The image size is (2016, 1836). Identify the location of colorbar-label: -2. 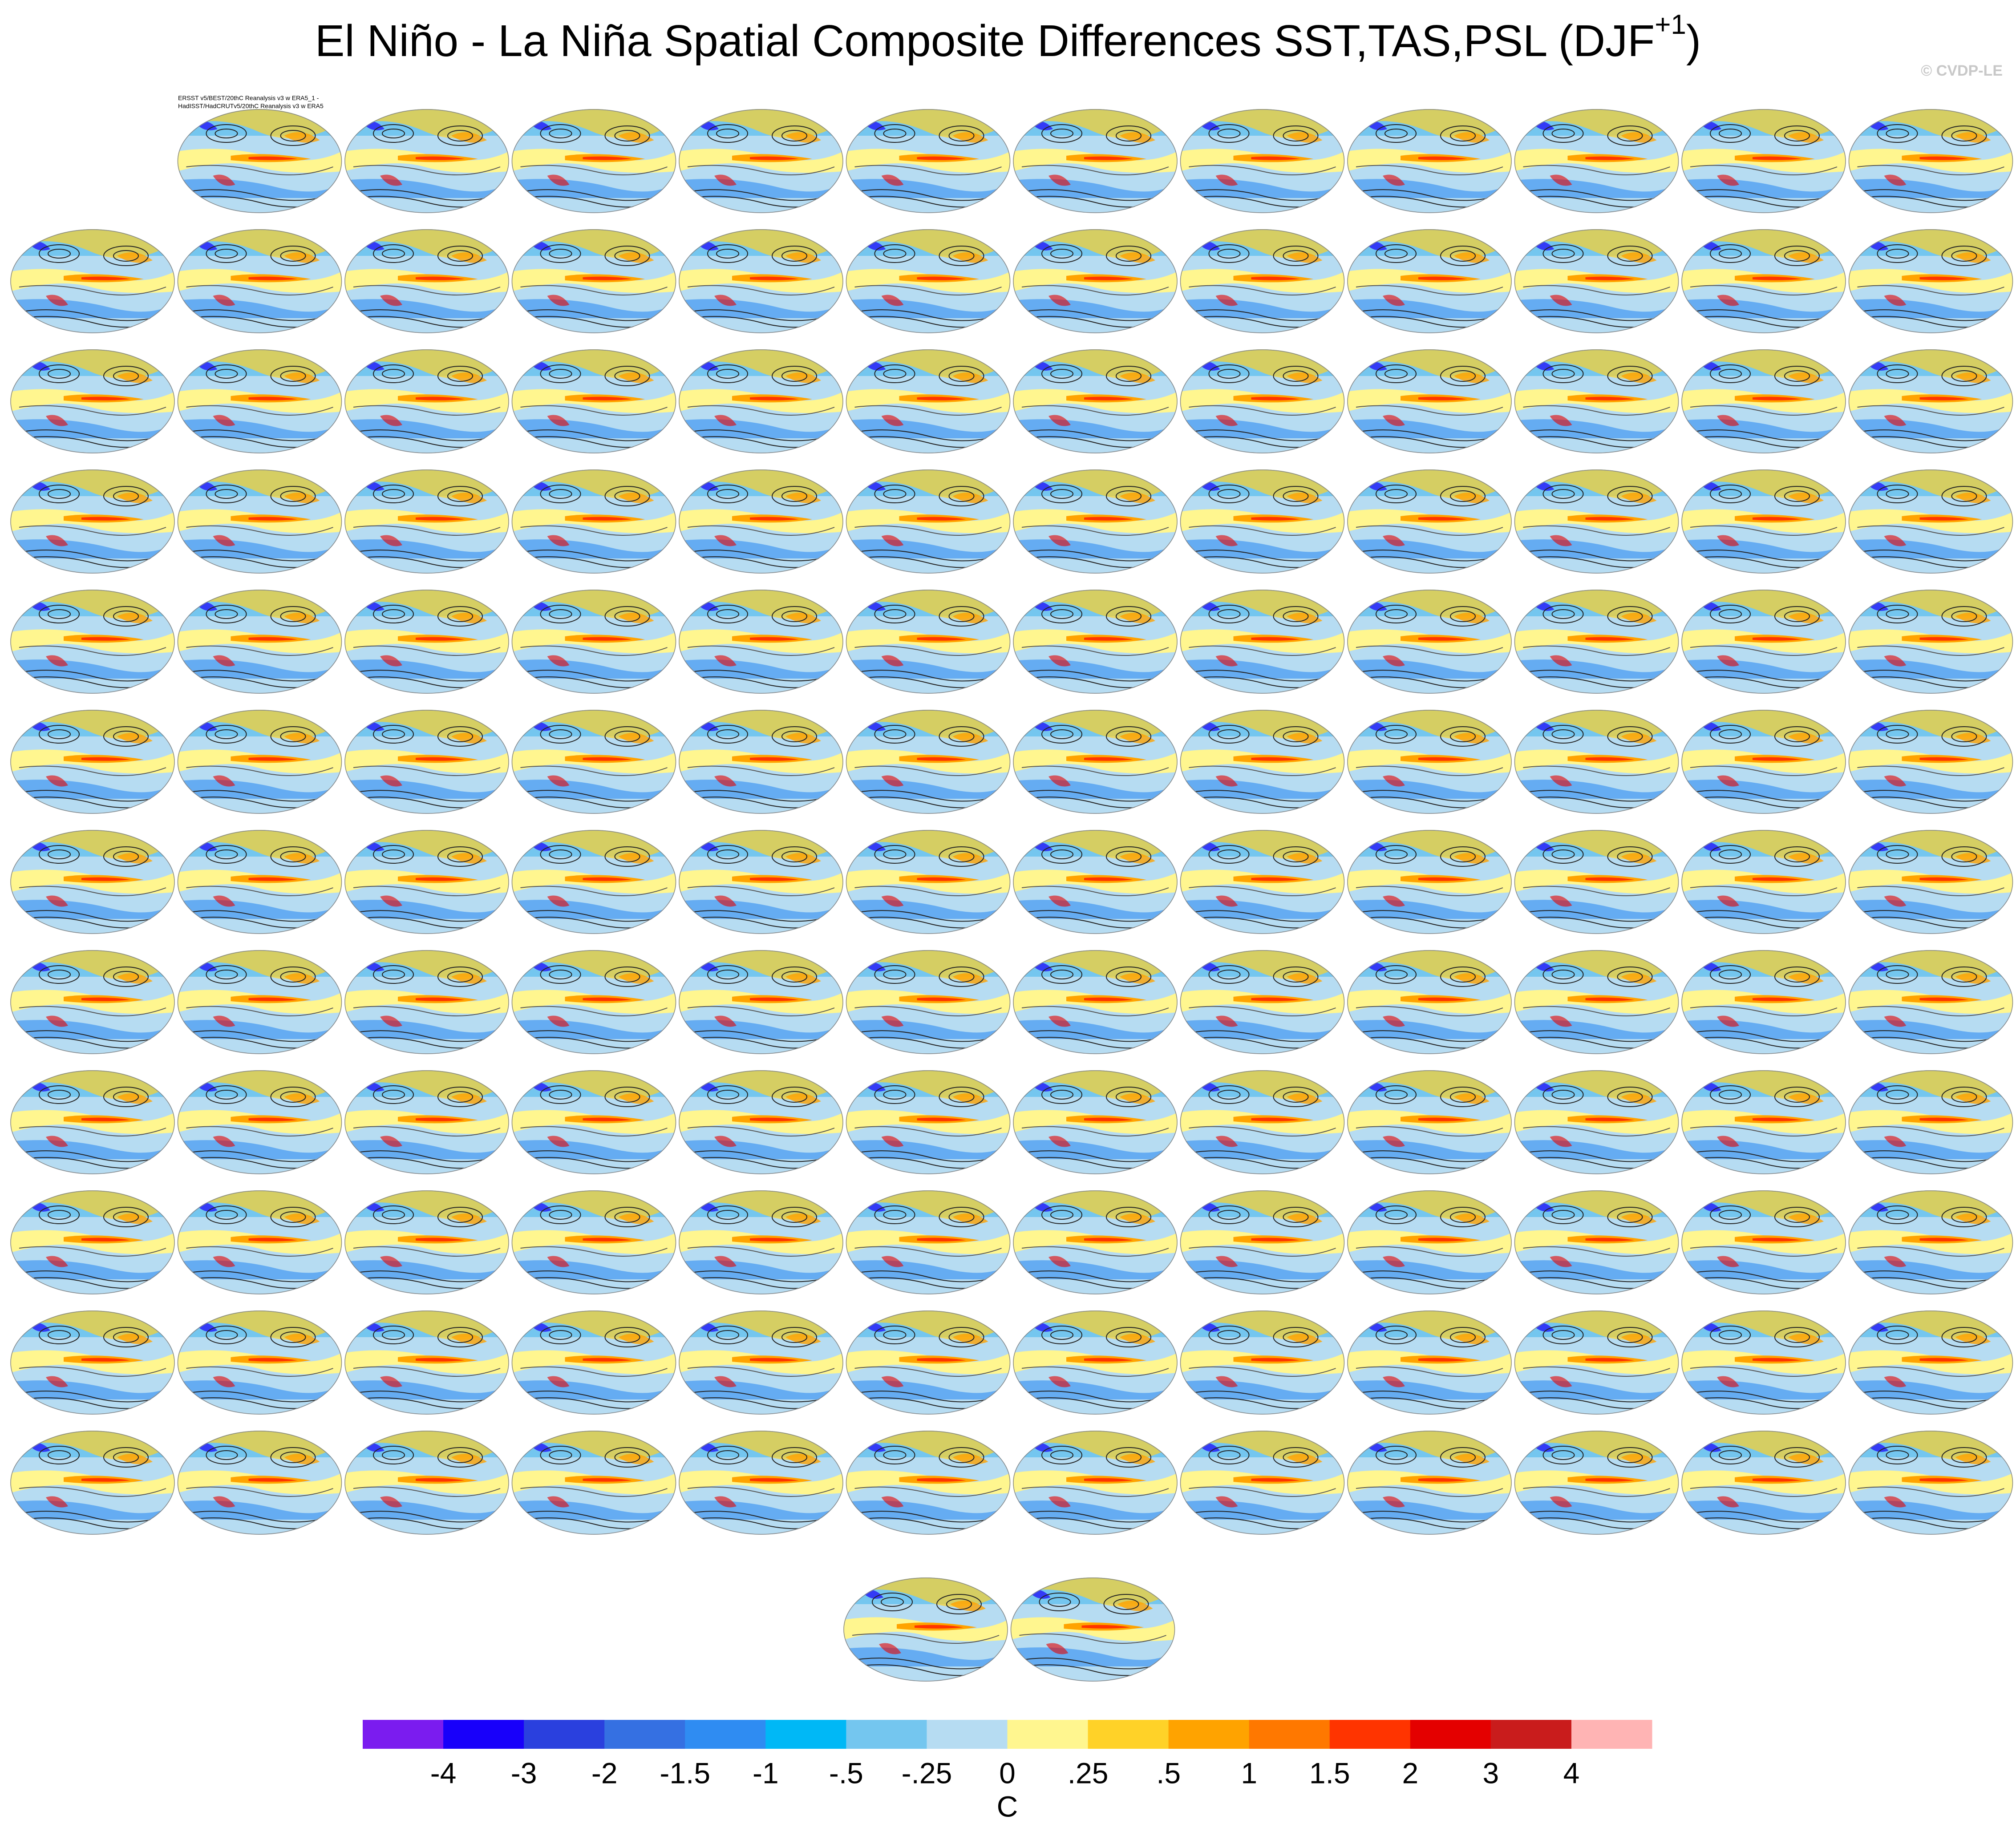
(604, 1773).